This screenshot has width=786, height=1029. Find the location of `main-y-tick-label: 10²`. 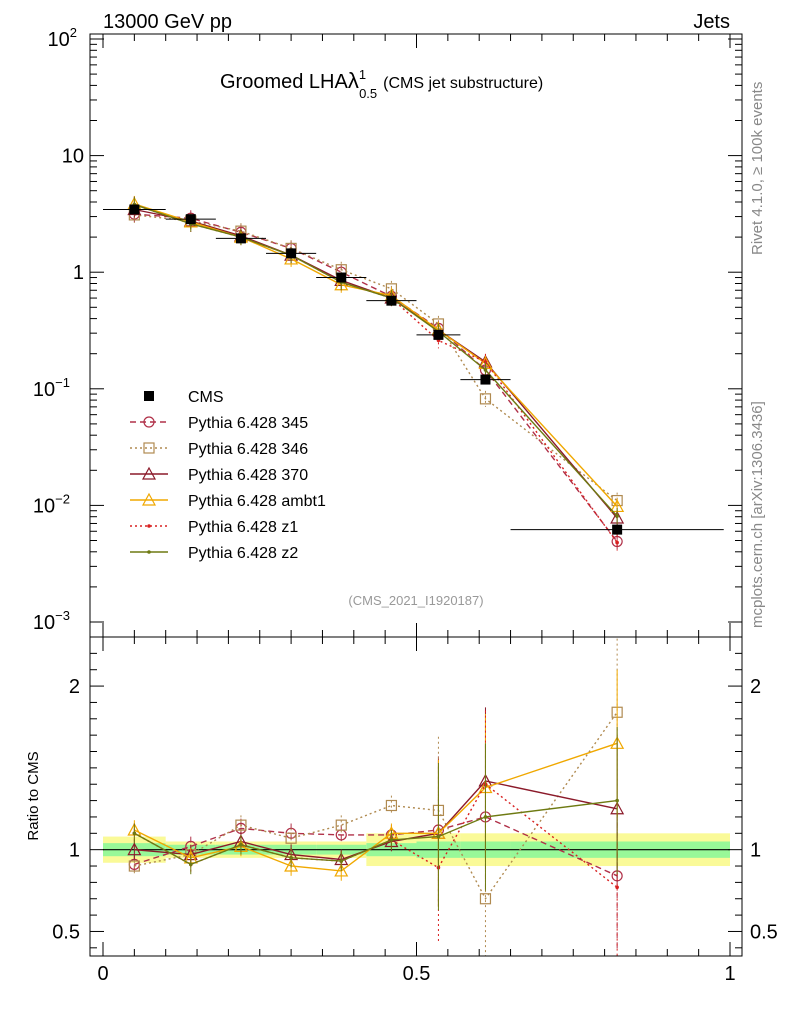

main-y-tick-label: 10² is located at coordinates (62, 38).